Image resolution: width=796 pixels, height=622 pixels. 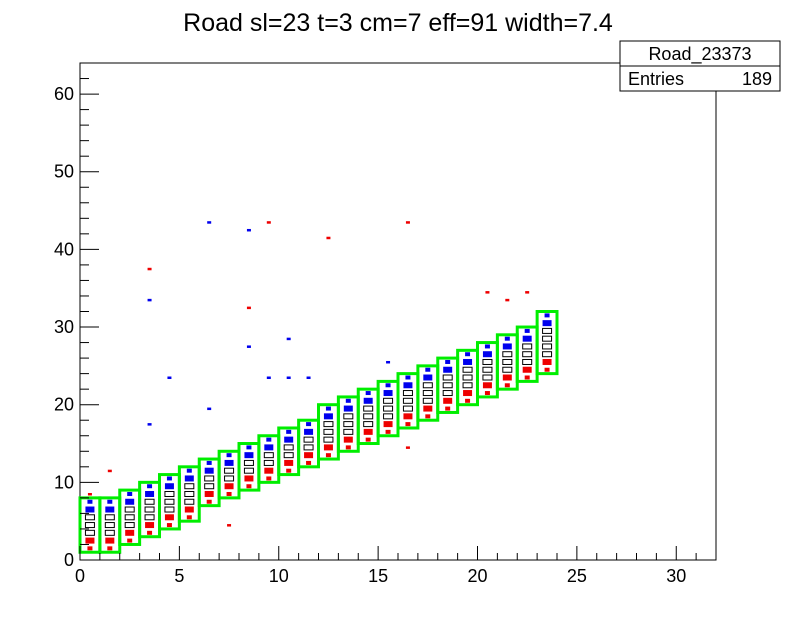 What do you see at coordinates (64, 94) in the screenshot?
I see `y-tick-label-6: 60` at bounding box center [64, 94].